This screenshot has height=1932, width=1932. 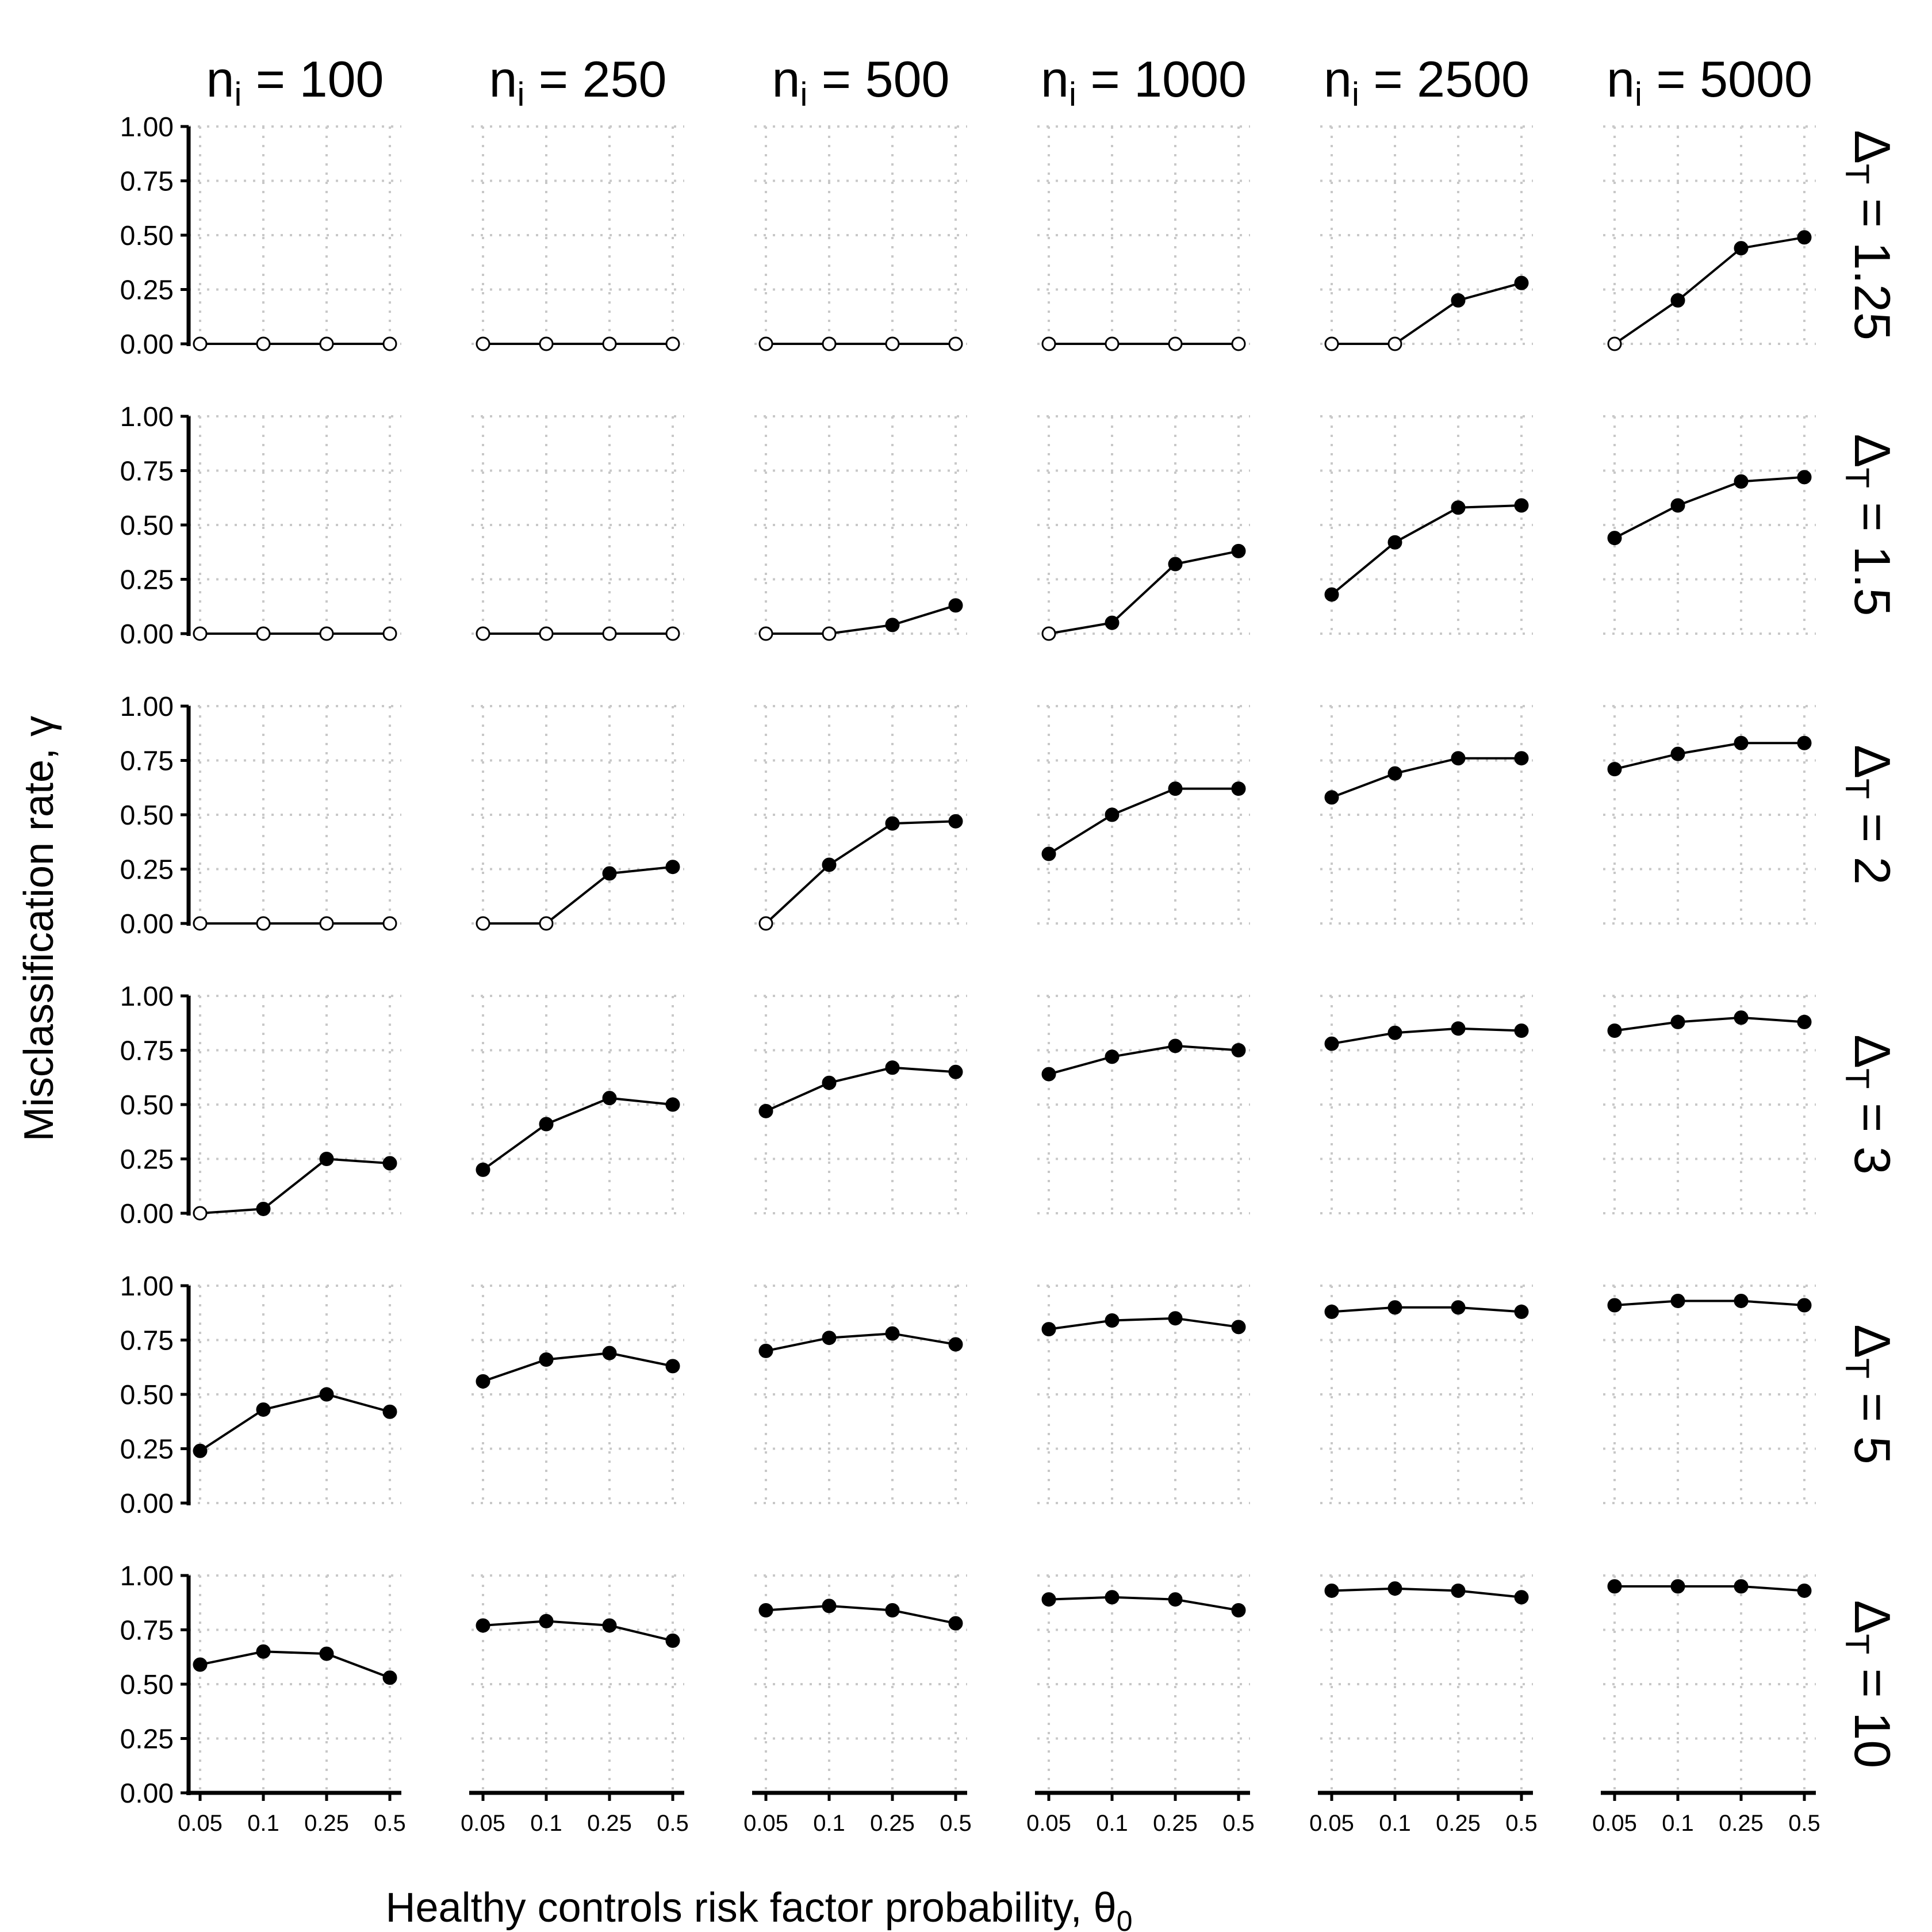 I want to click on column-strip-label: ni = 1000, so click(x=1144, y=82).